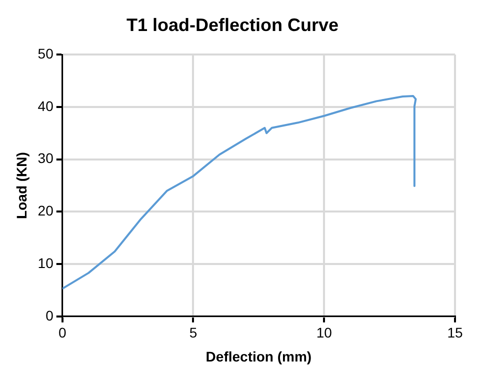  I want to click on y-tick-label: 40, so click(46, 106).